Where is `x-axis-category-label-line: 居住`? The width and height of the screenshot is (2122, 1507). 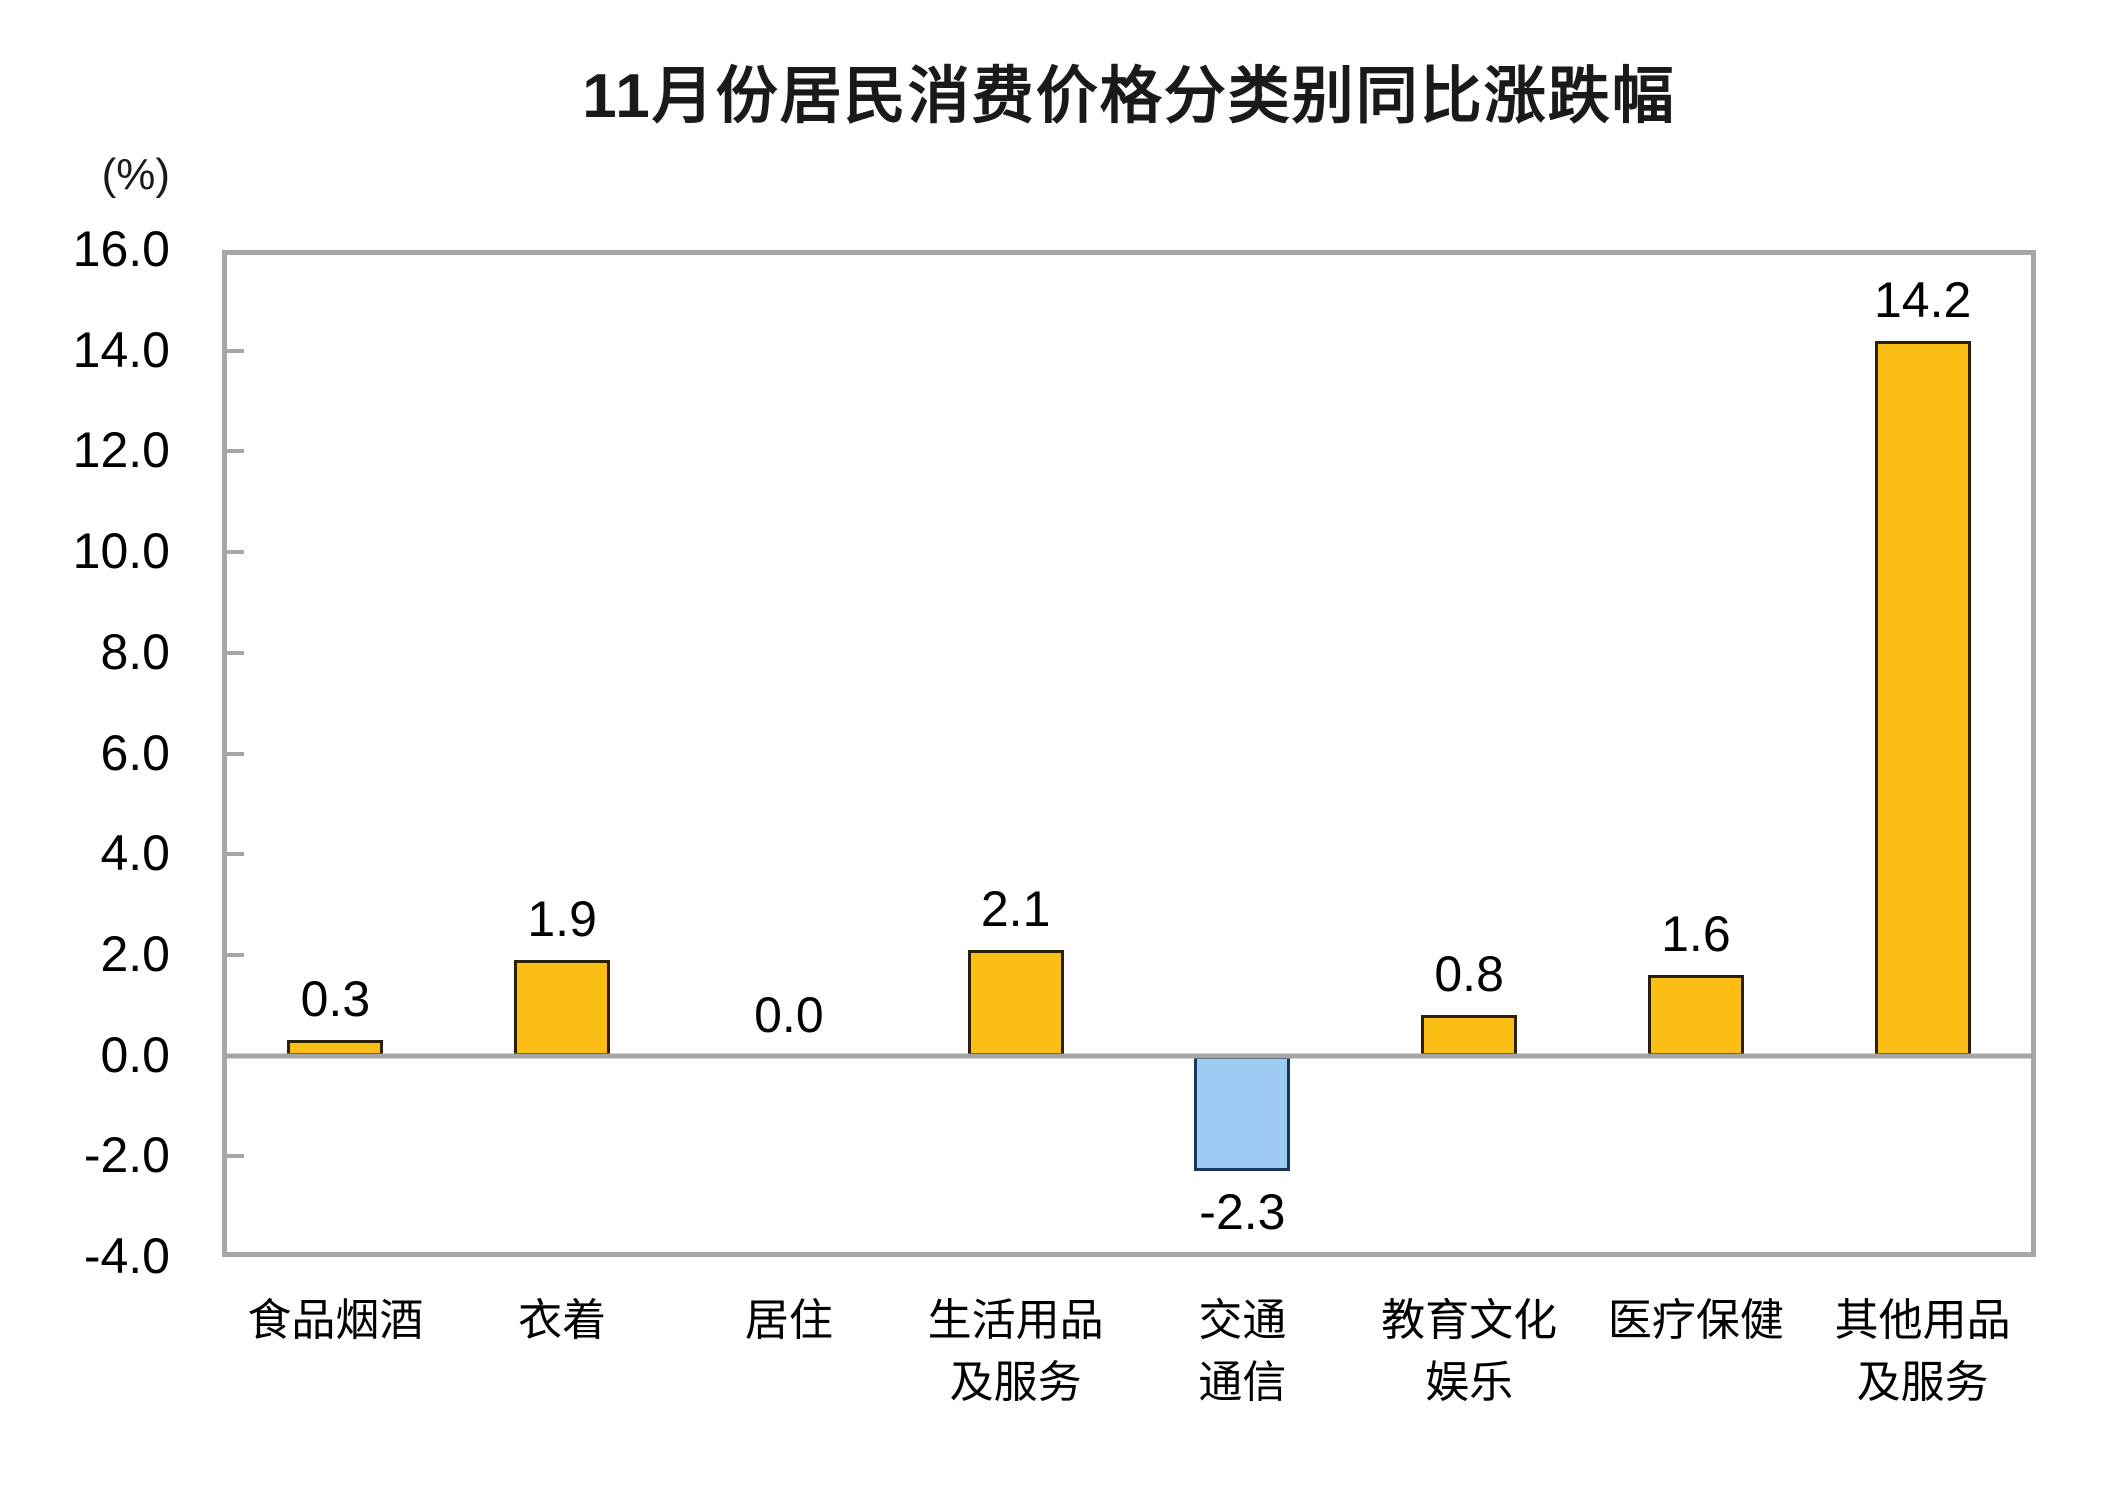 x-axis-category-label-line: 居住 is located at coordinates (788, 1320).